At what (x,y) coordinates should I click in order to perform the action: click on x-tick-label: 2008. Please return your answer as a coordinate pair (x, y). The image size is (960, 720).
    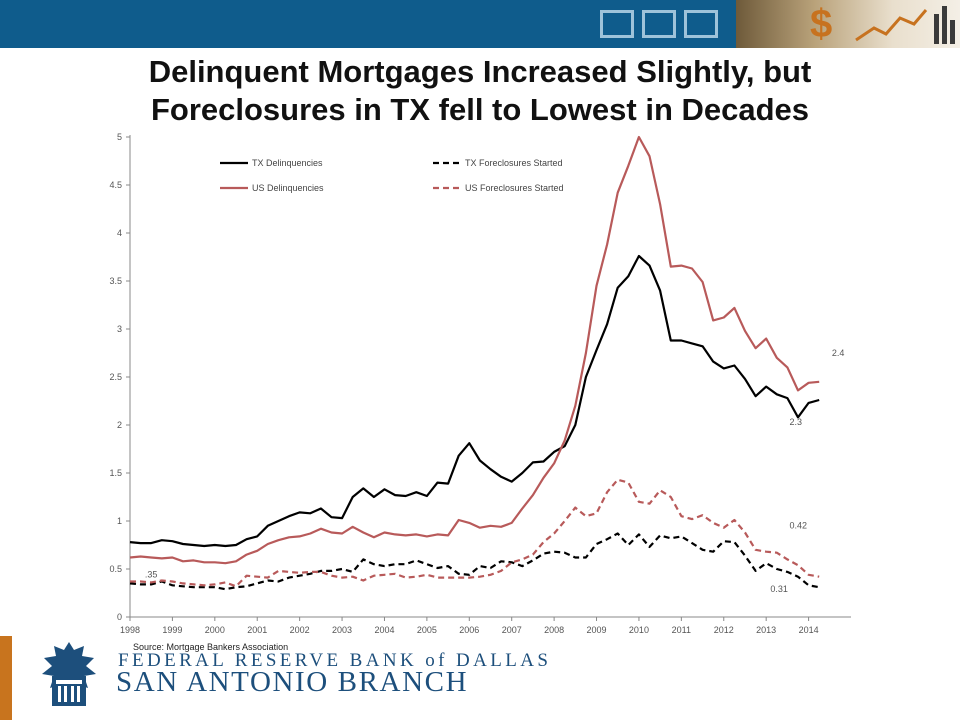
    Looking at the image, I should click on (554, 630).